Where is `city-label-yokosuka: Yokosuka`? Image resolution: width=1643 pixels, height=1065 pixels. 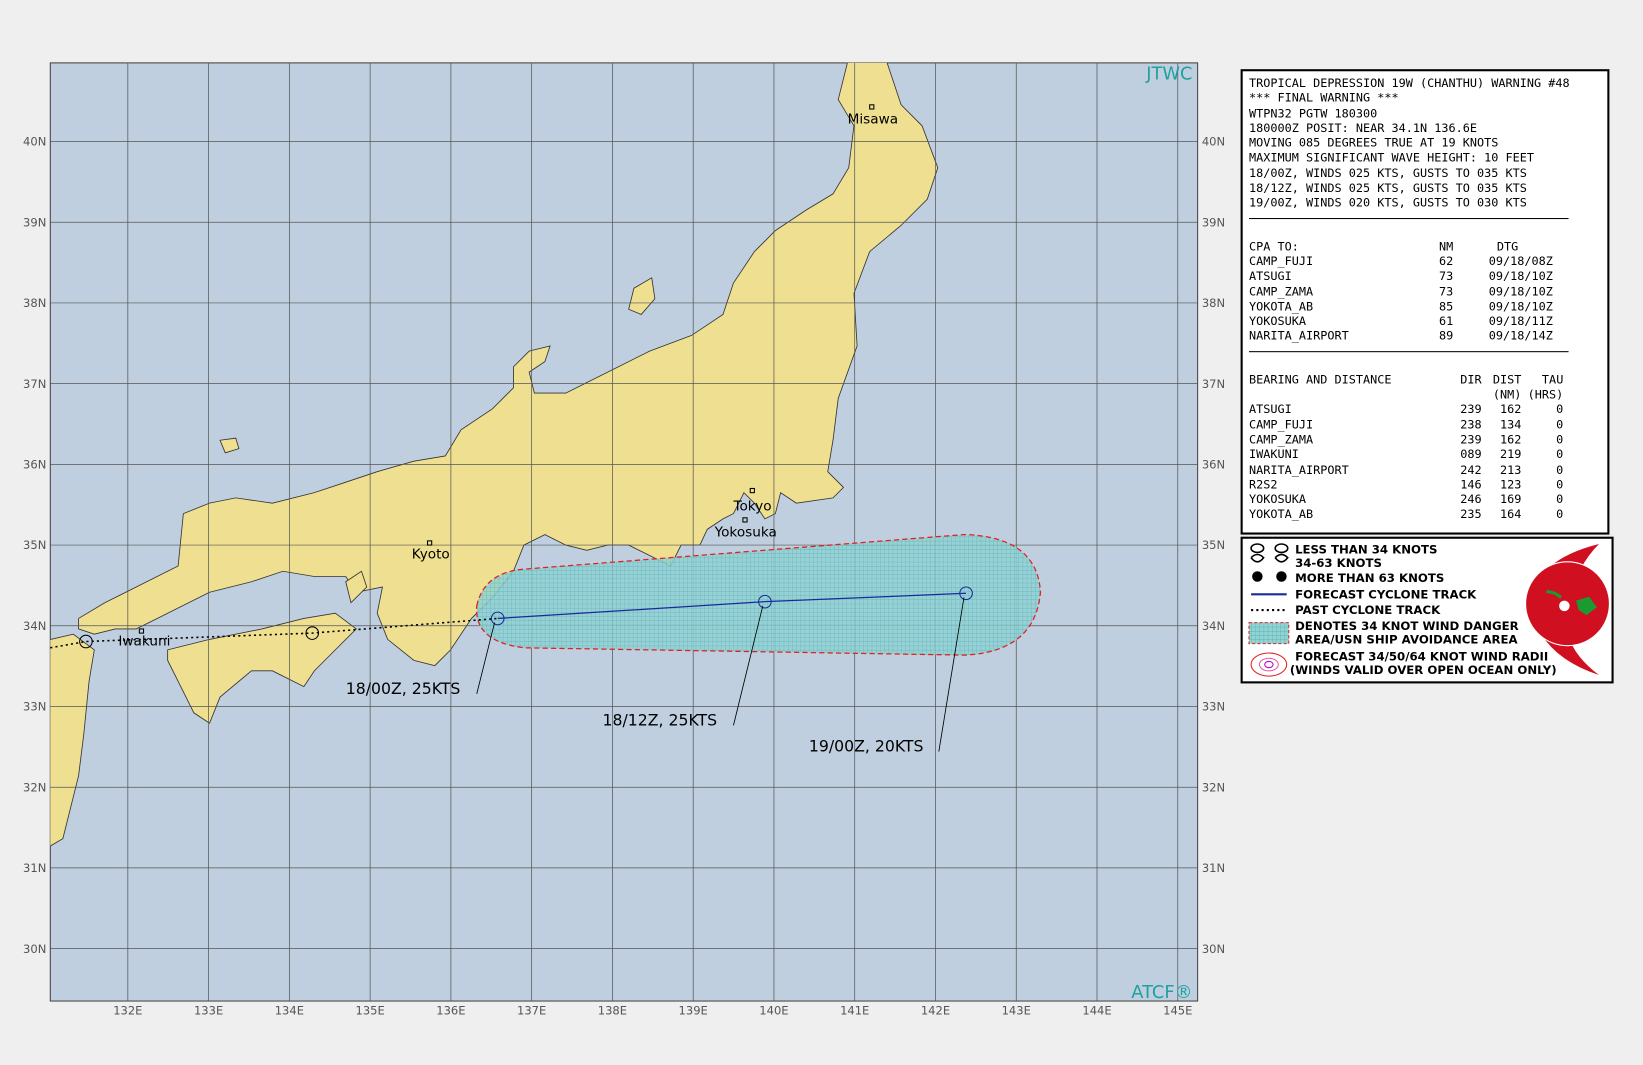 city-label-yokosuka: Yokosuka is located at coordinates (745, 533).